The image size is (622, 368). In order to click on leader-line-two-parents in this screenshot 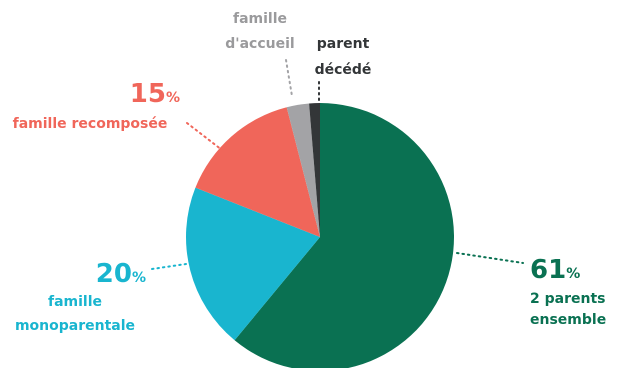, I will do `click(490, 258)`.